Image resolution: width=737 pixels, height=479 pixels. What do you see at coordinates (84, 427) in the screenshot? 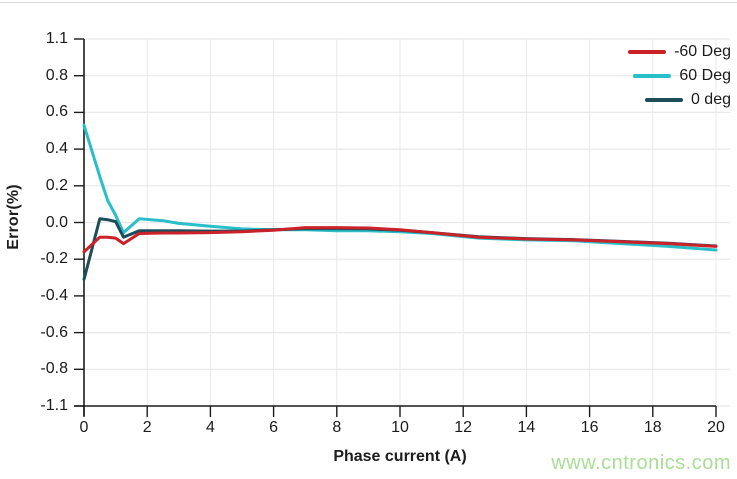
I see `x-tick-label: 0` at bounding box center [84, 427].